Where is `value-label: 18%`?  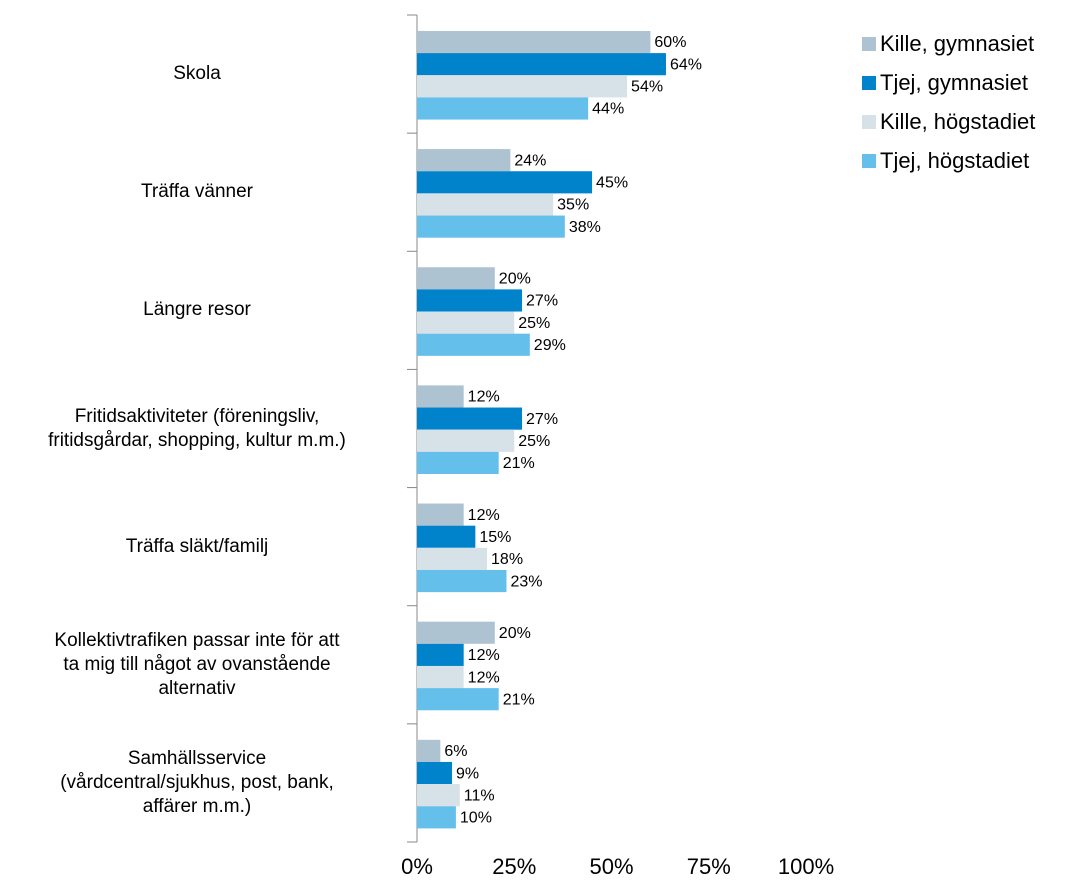 value-label: 18% is located at coordinates (507, 559).